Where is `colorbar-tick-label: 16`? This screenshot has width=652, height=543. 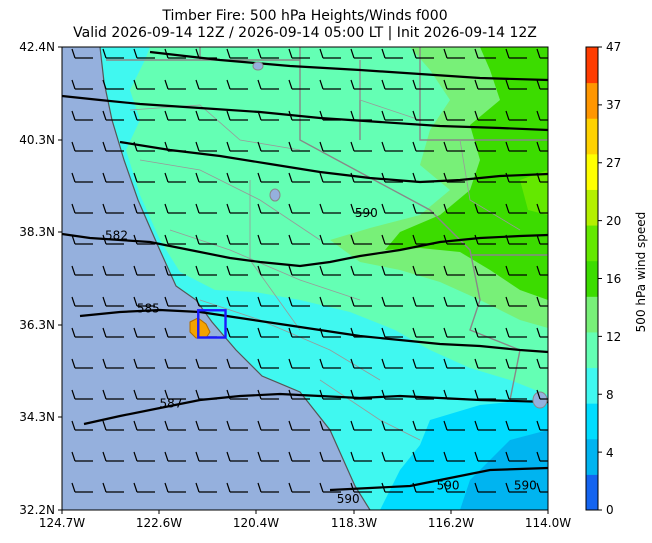 colorbar-tick-label: 16 is located at coordinates (614, 279).